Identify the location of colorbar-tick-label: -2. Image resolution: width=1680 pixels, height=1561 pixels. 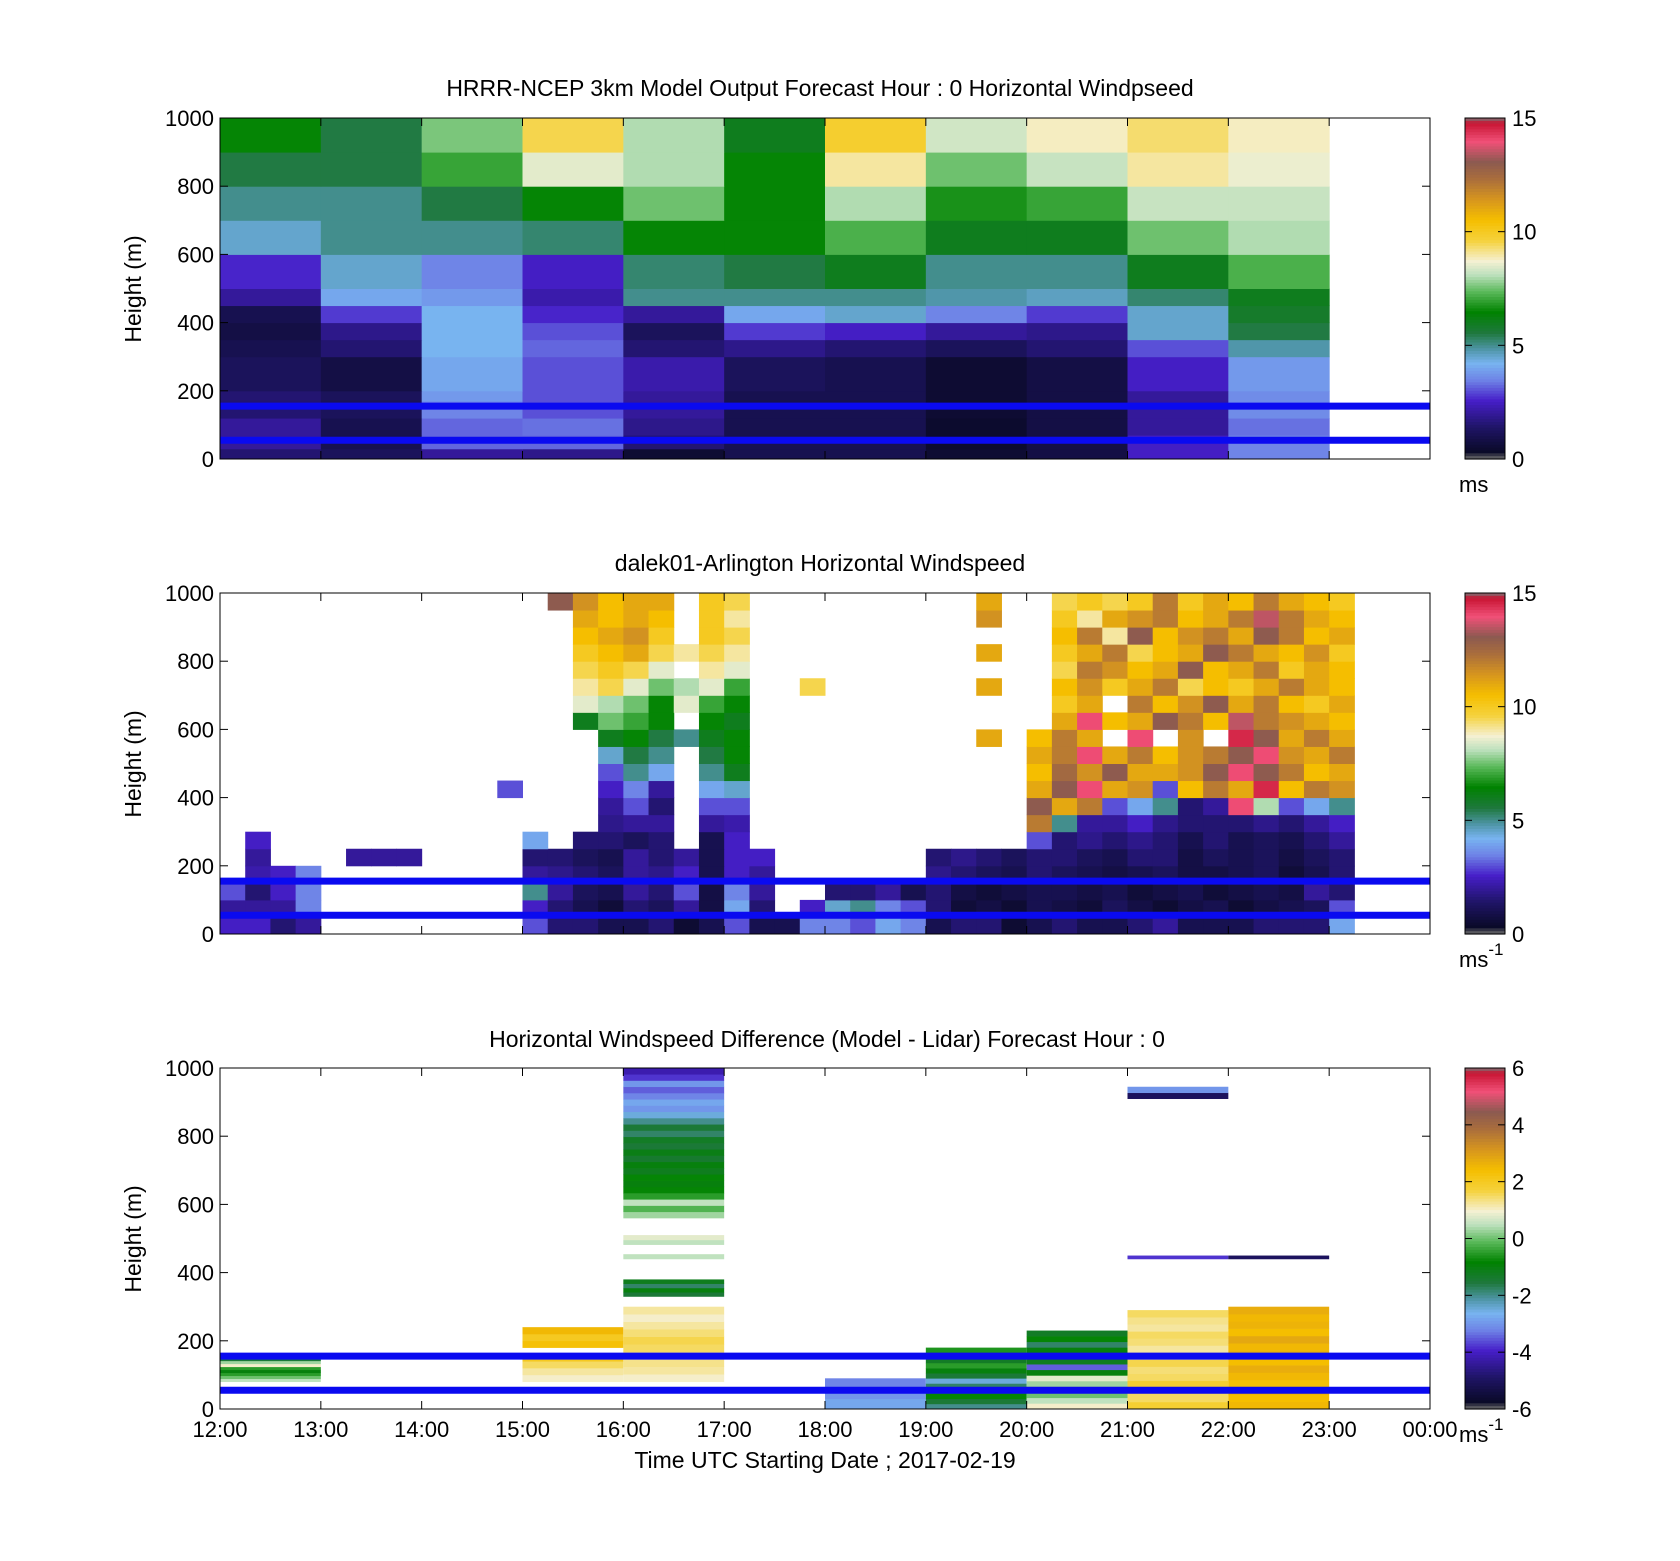
(1522, 1295).